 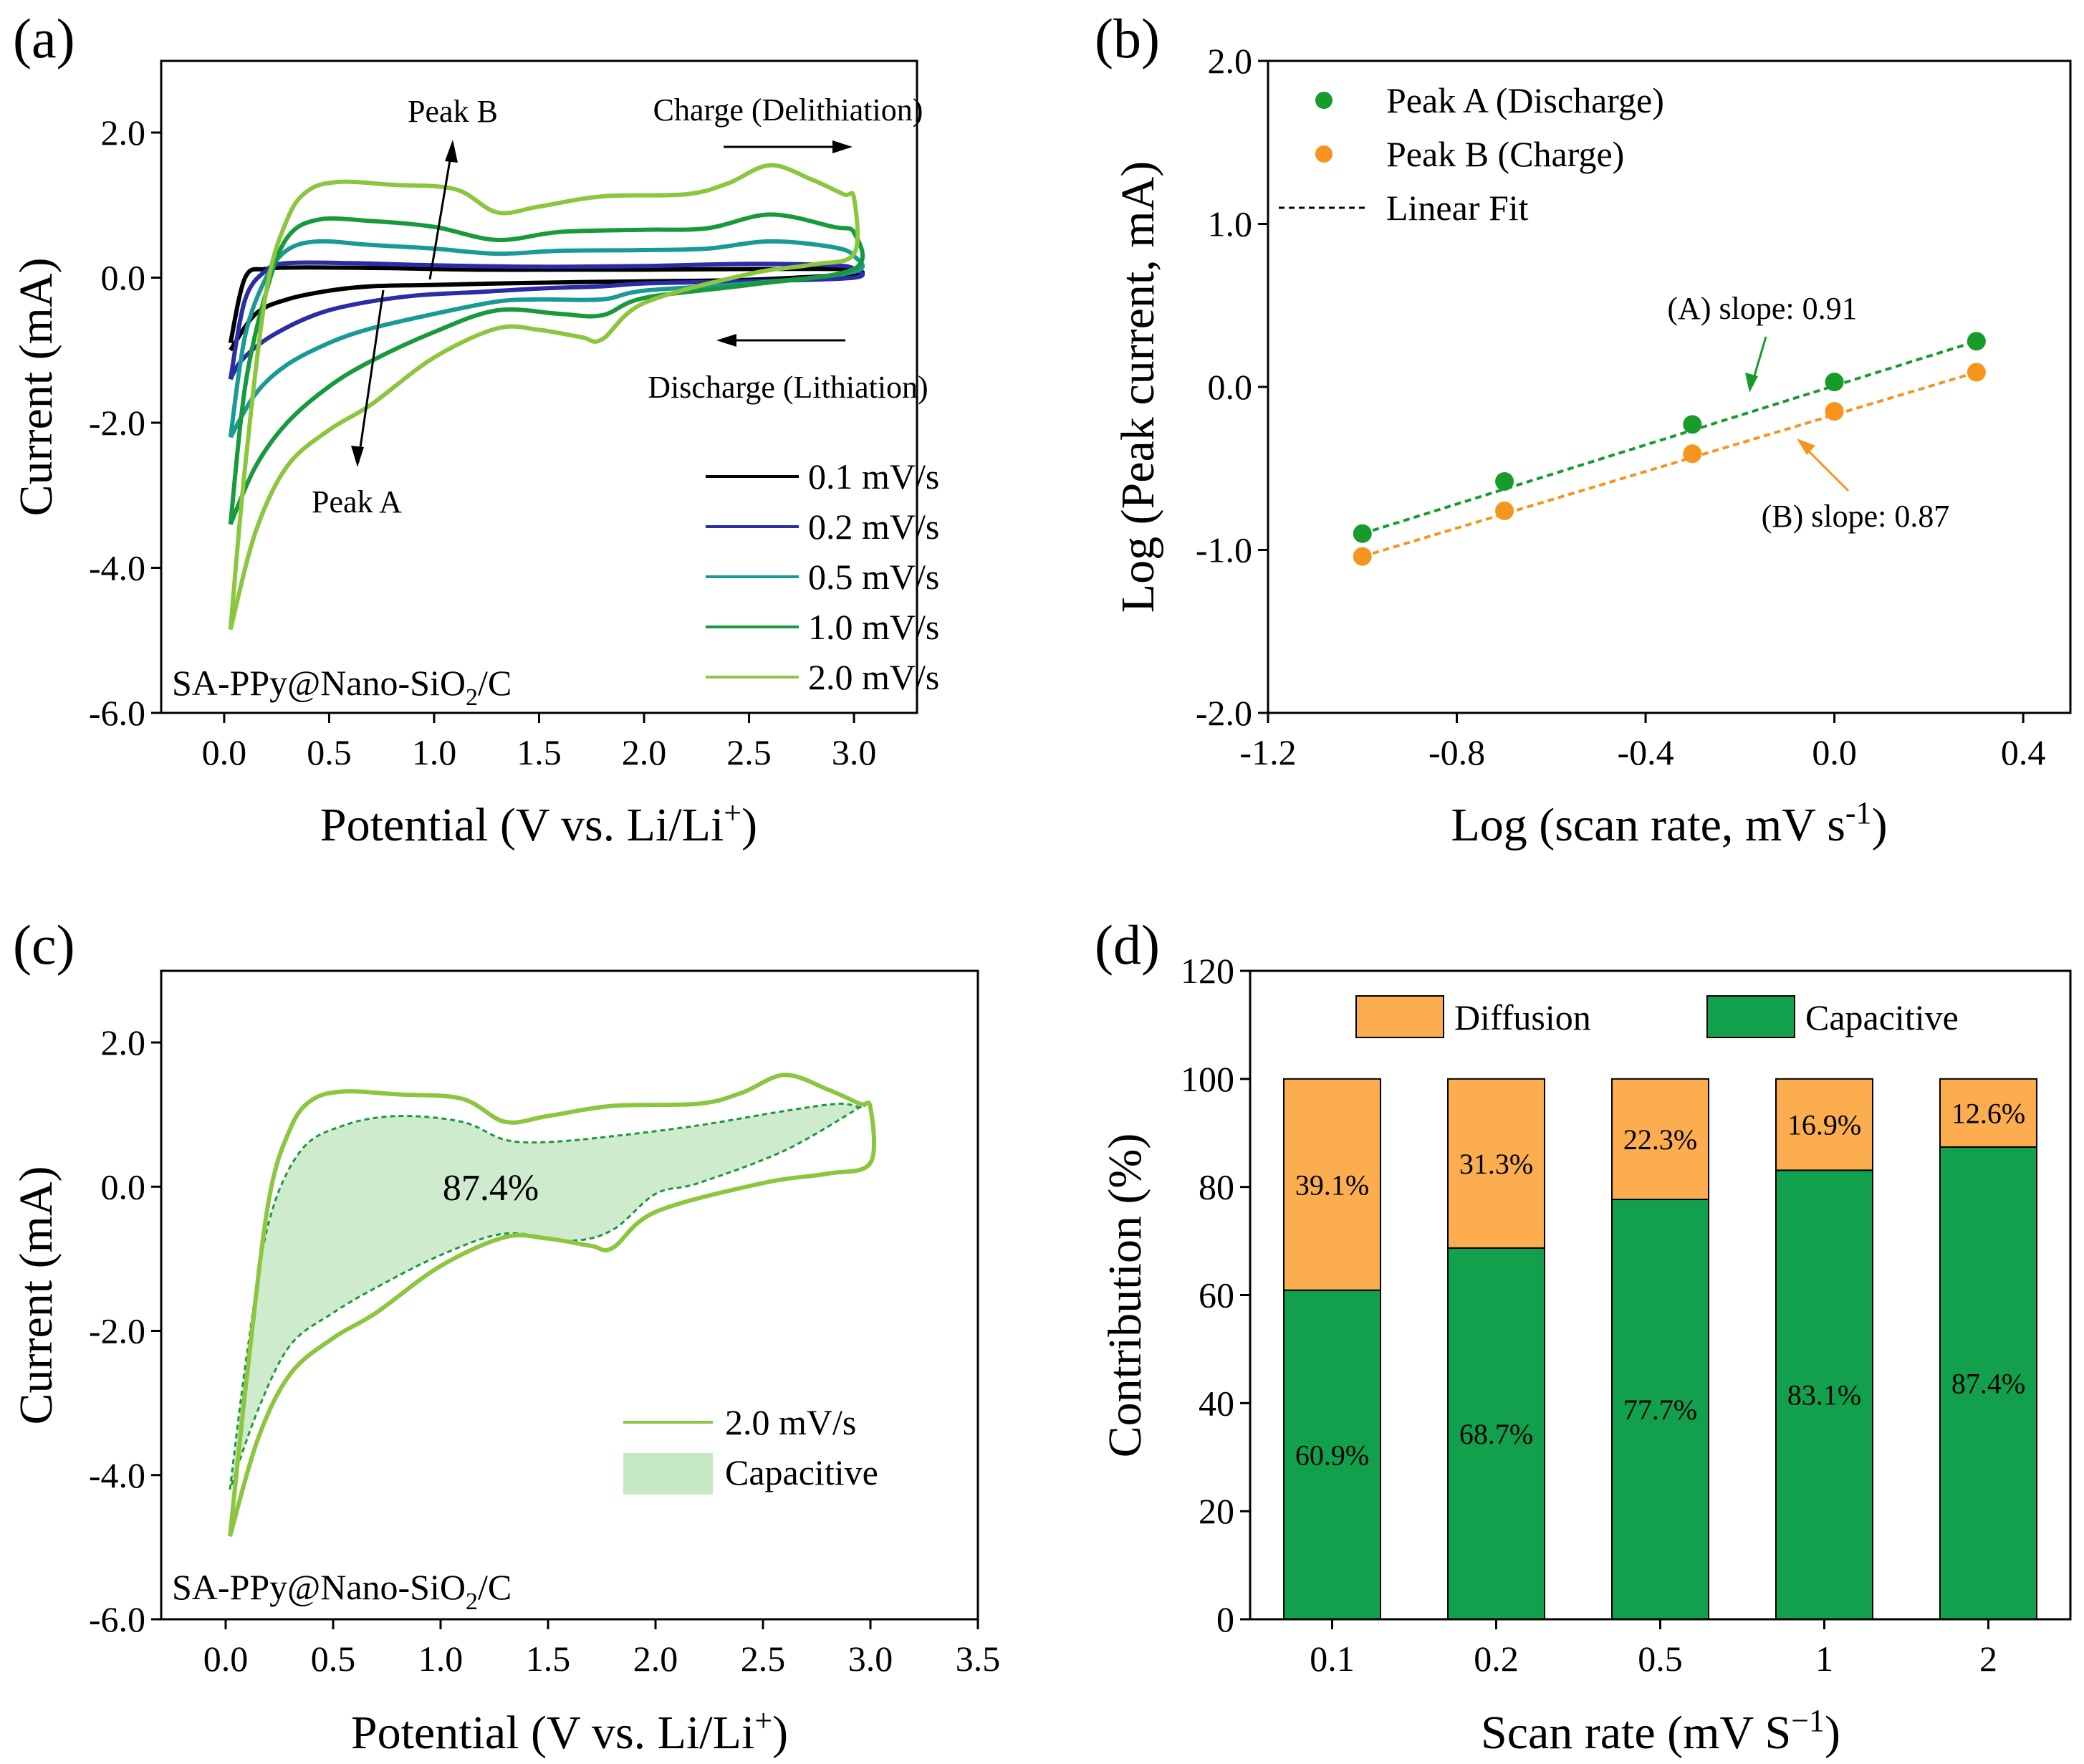 I want to click on slope-a-arrowhead, so click(x=1751, y=383).